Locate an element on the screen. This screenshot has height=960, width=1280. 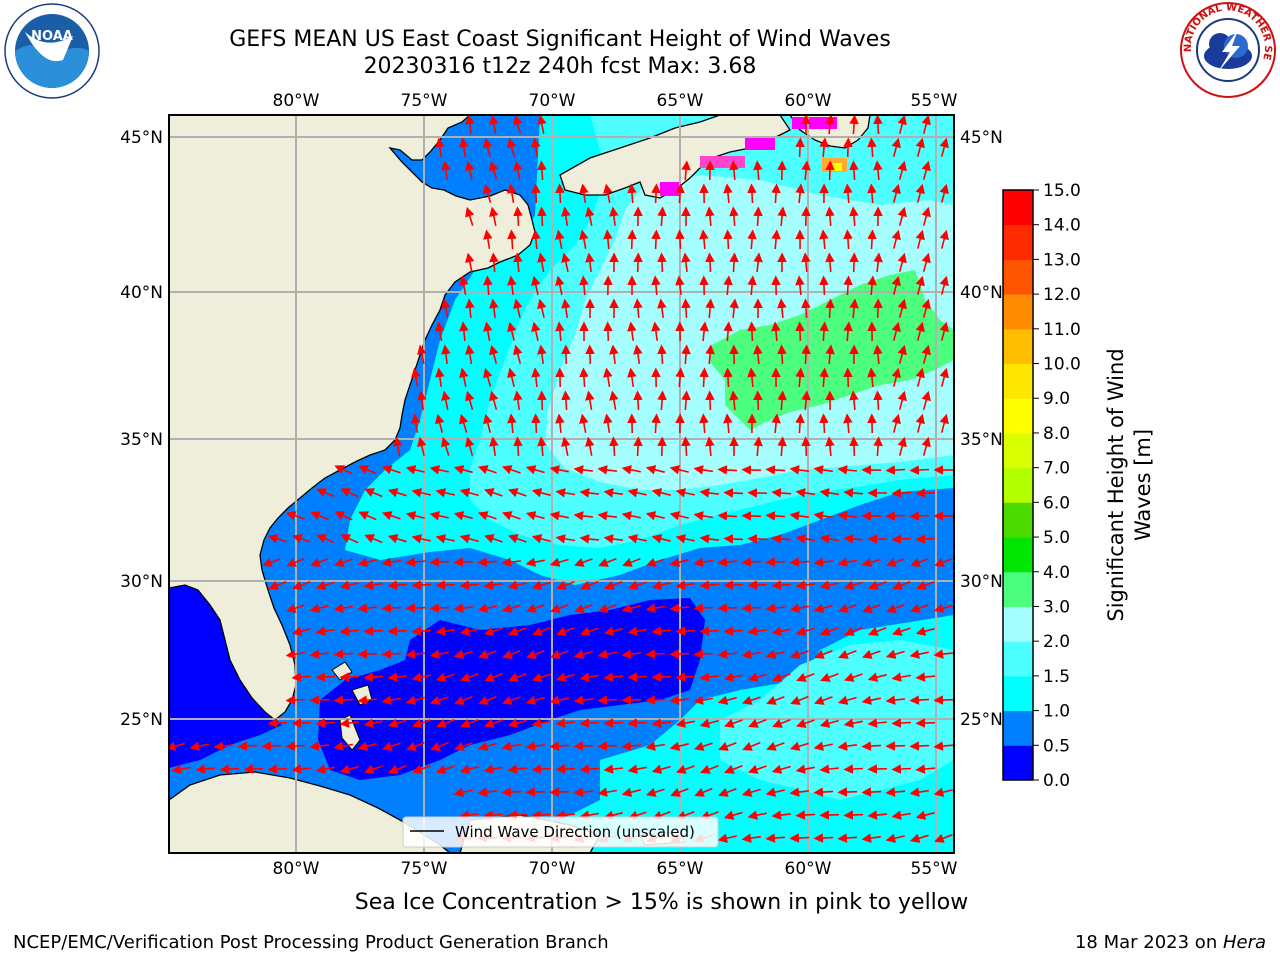
colorbar-tick-label: 15.0 is located at coordinates (1062, 191).